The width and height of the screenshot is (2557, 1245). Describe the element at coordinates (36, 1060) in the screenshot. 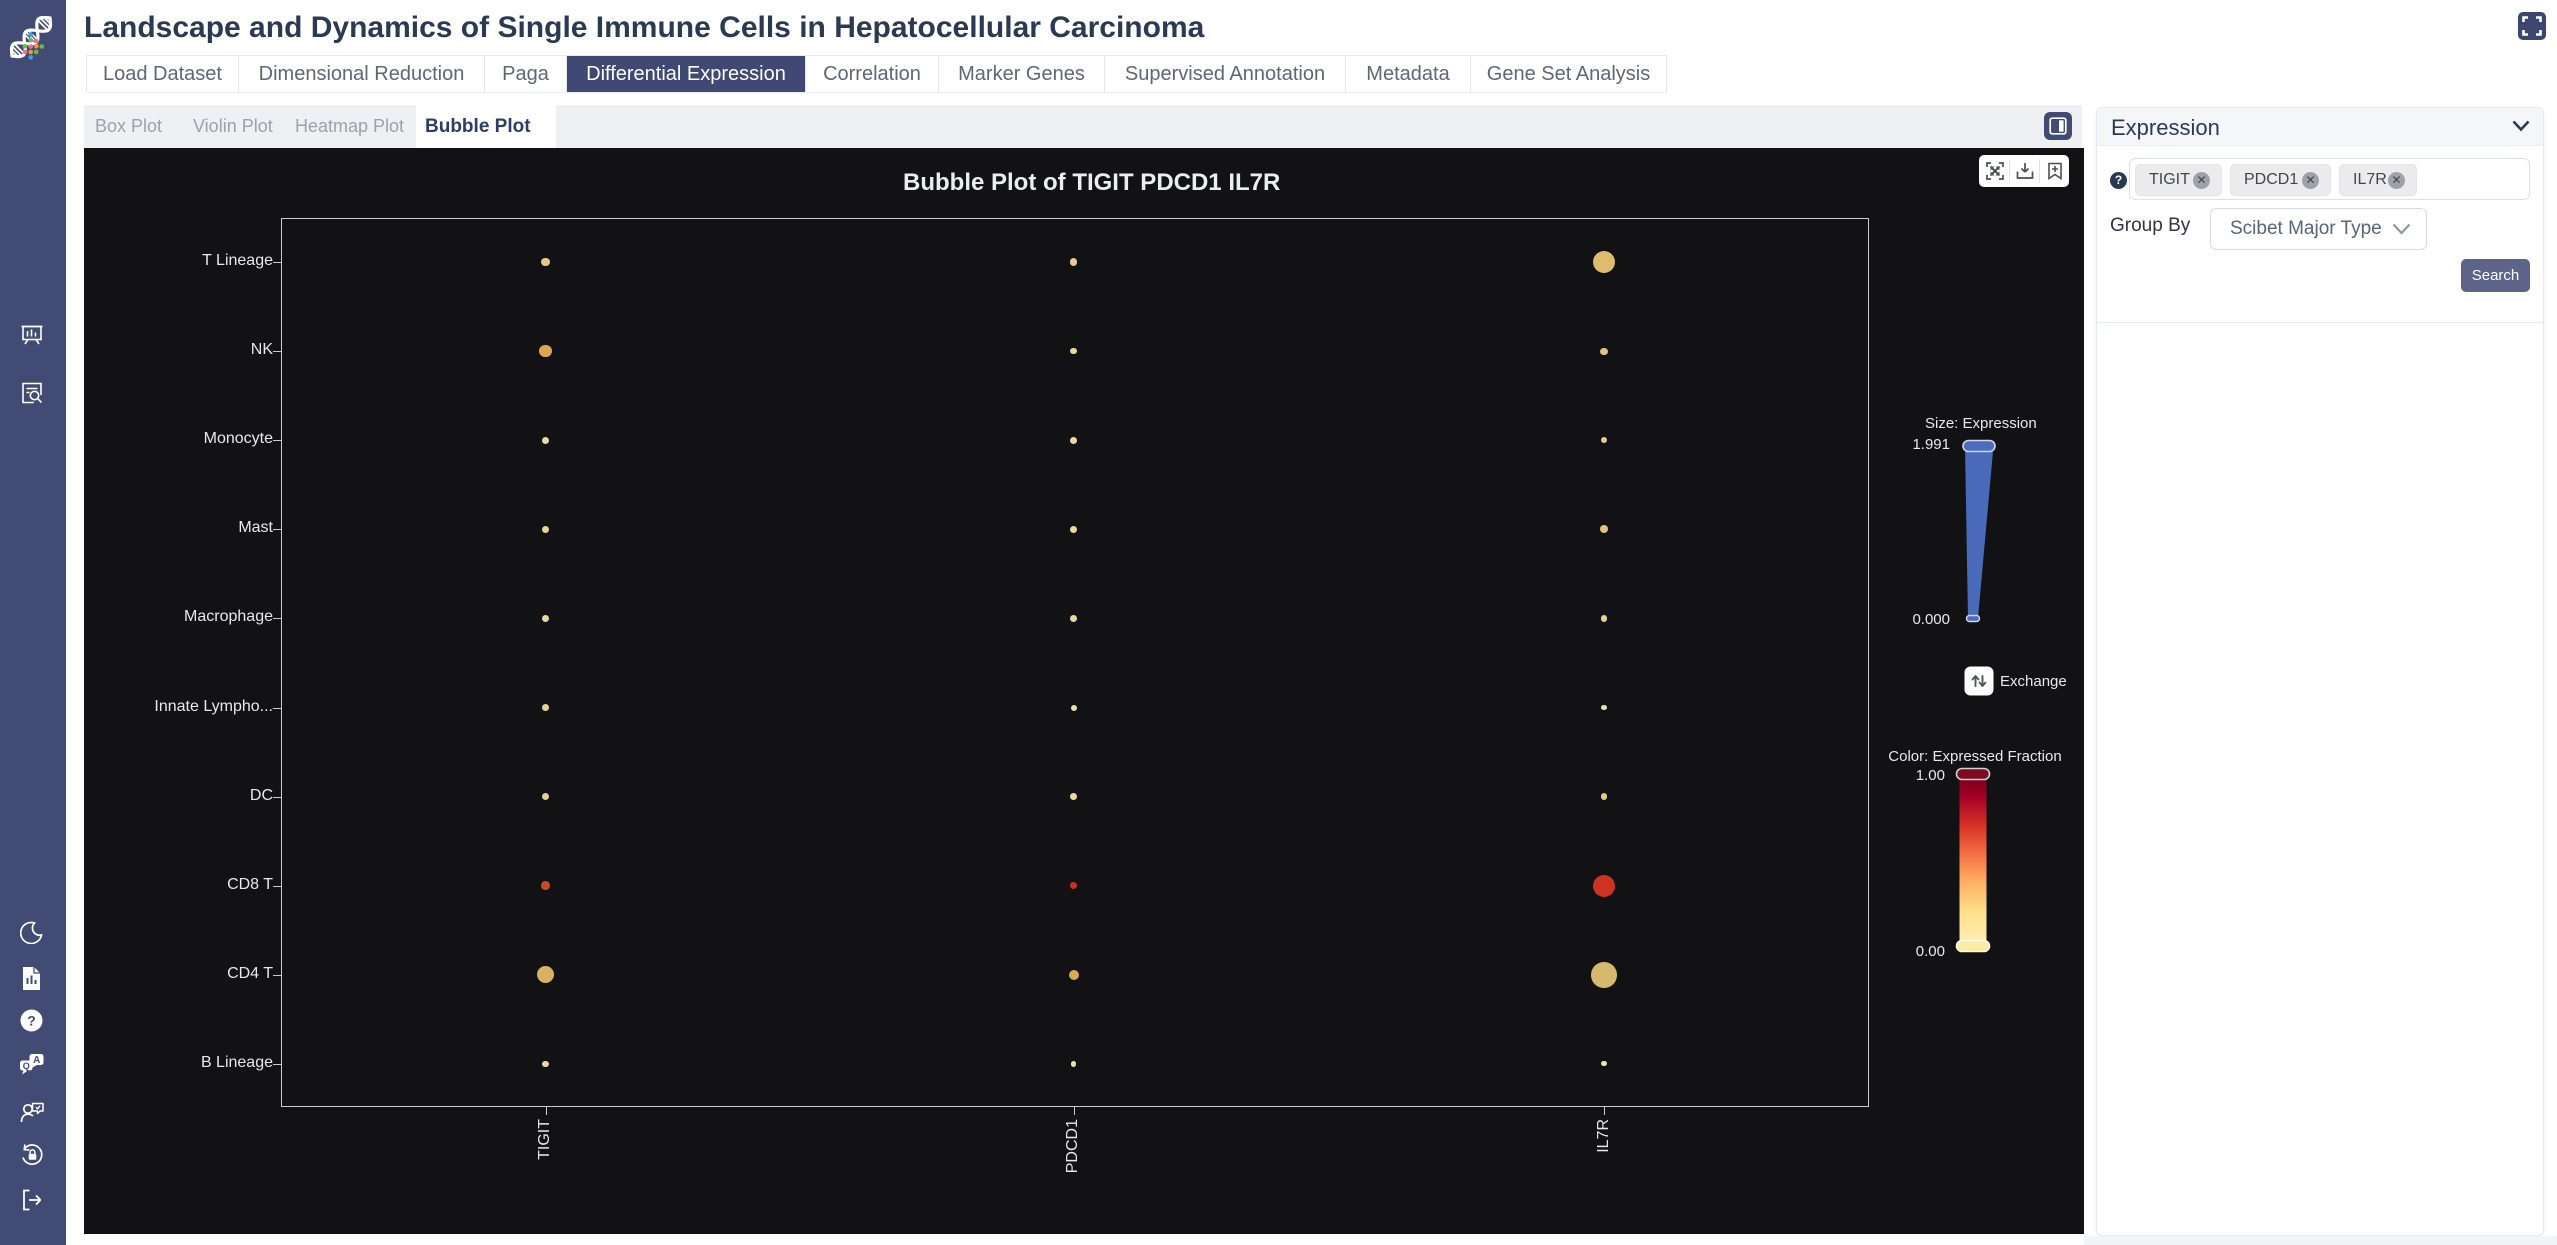

I see `svg-text: A` at that location.